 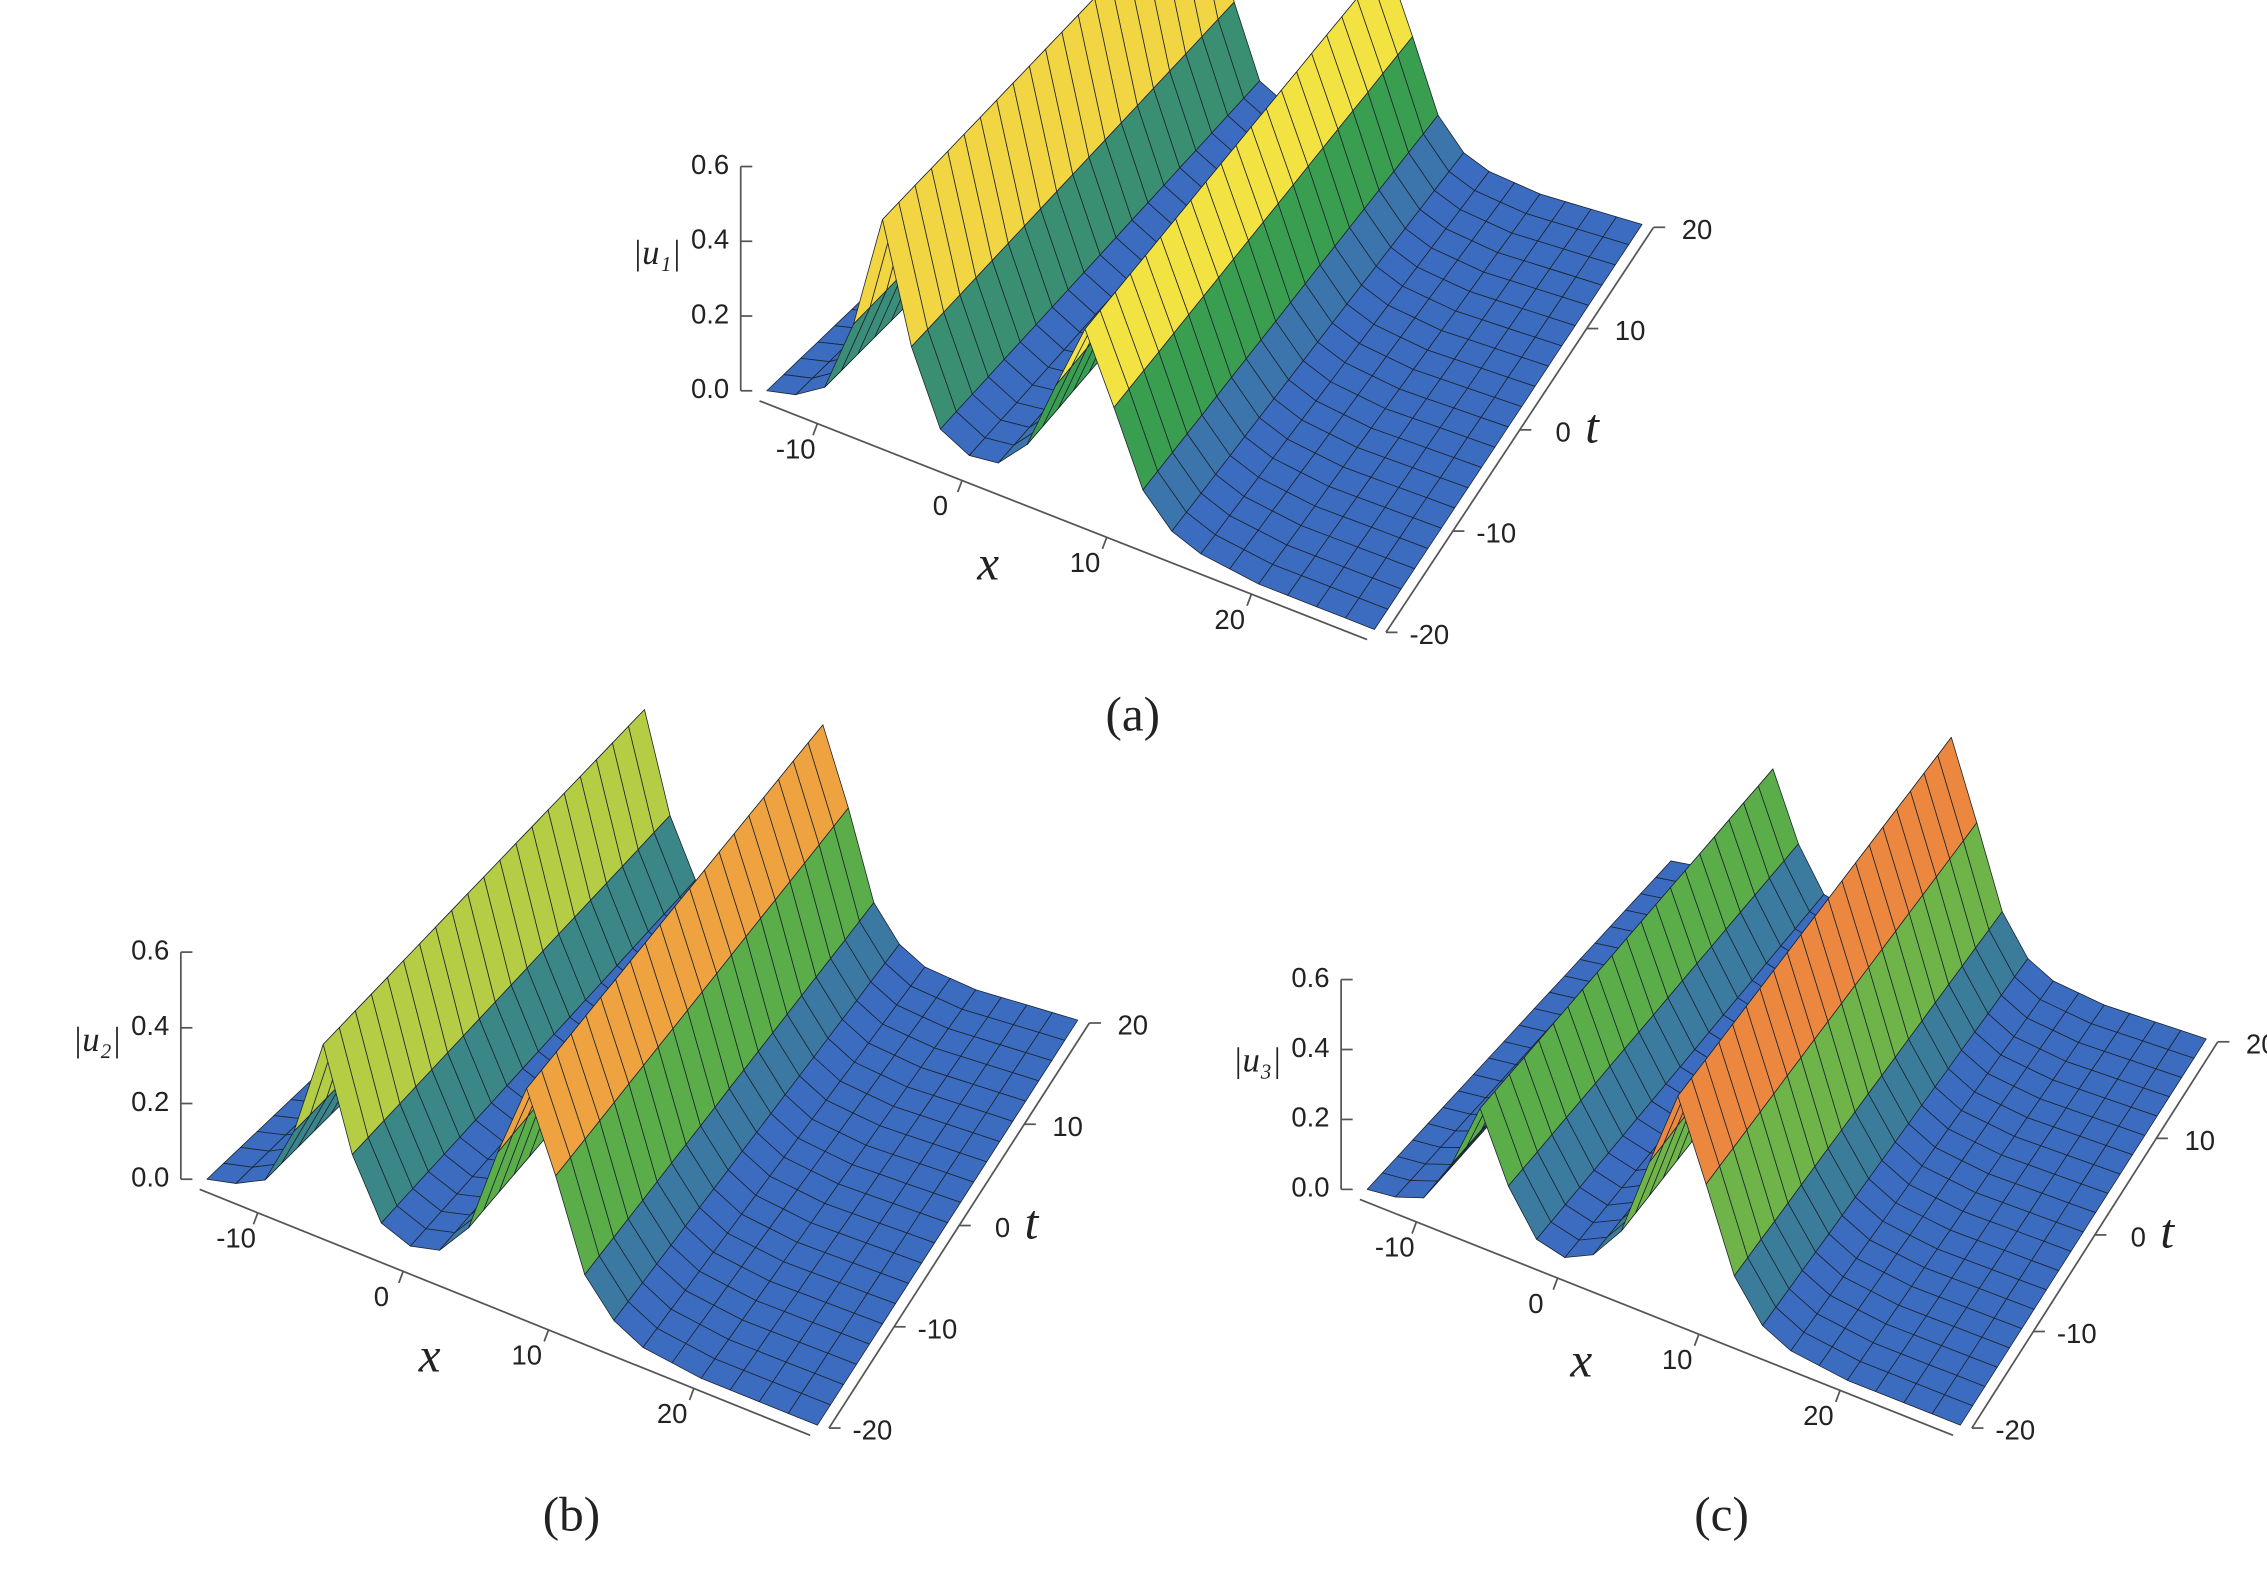 What do you see at coordinates (1257, 1059) in the screenshot?
I see `z-axis-title: |u₃|` at bounding box center [1257, 1059].